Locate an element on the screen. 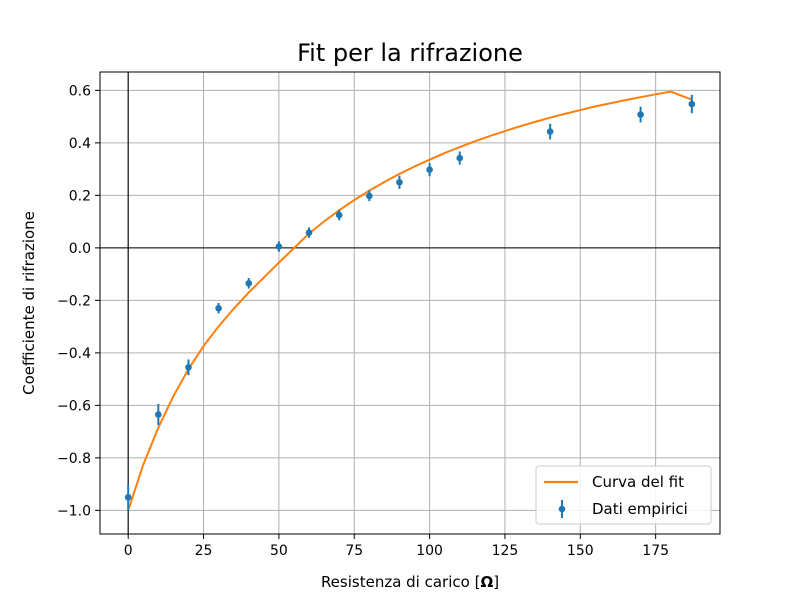 Image resolution: width=800 pixels, height=600 pixels. legend-data-marker-swatch is located at coordinates (562, 509).